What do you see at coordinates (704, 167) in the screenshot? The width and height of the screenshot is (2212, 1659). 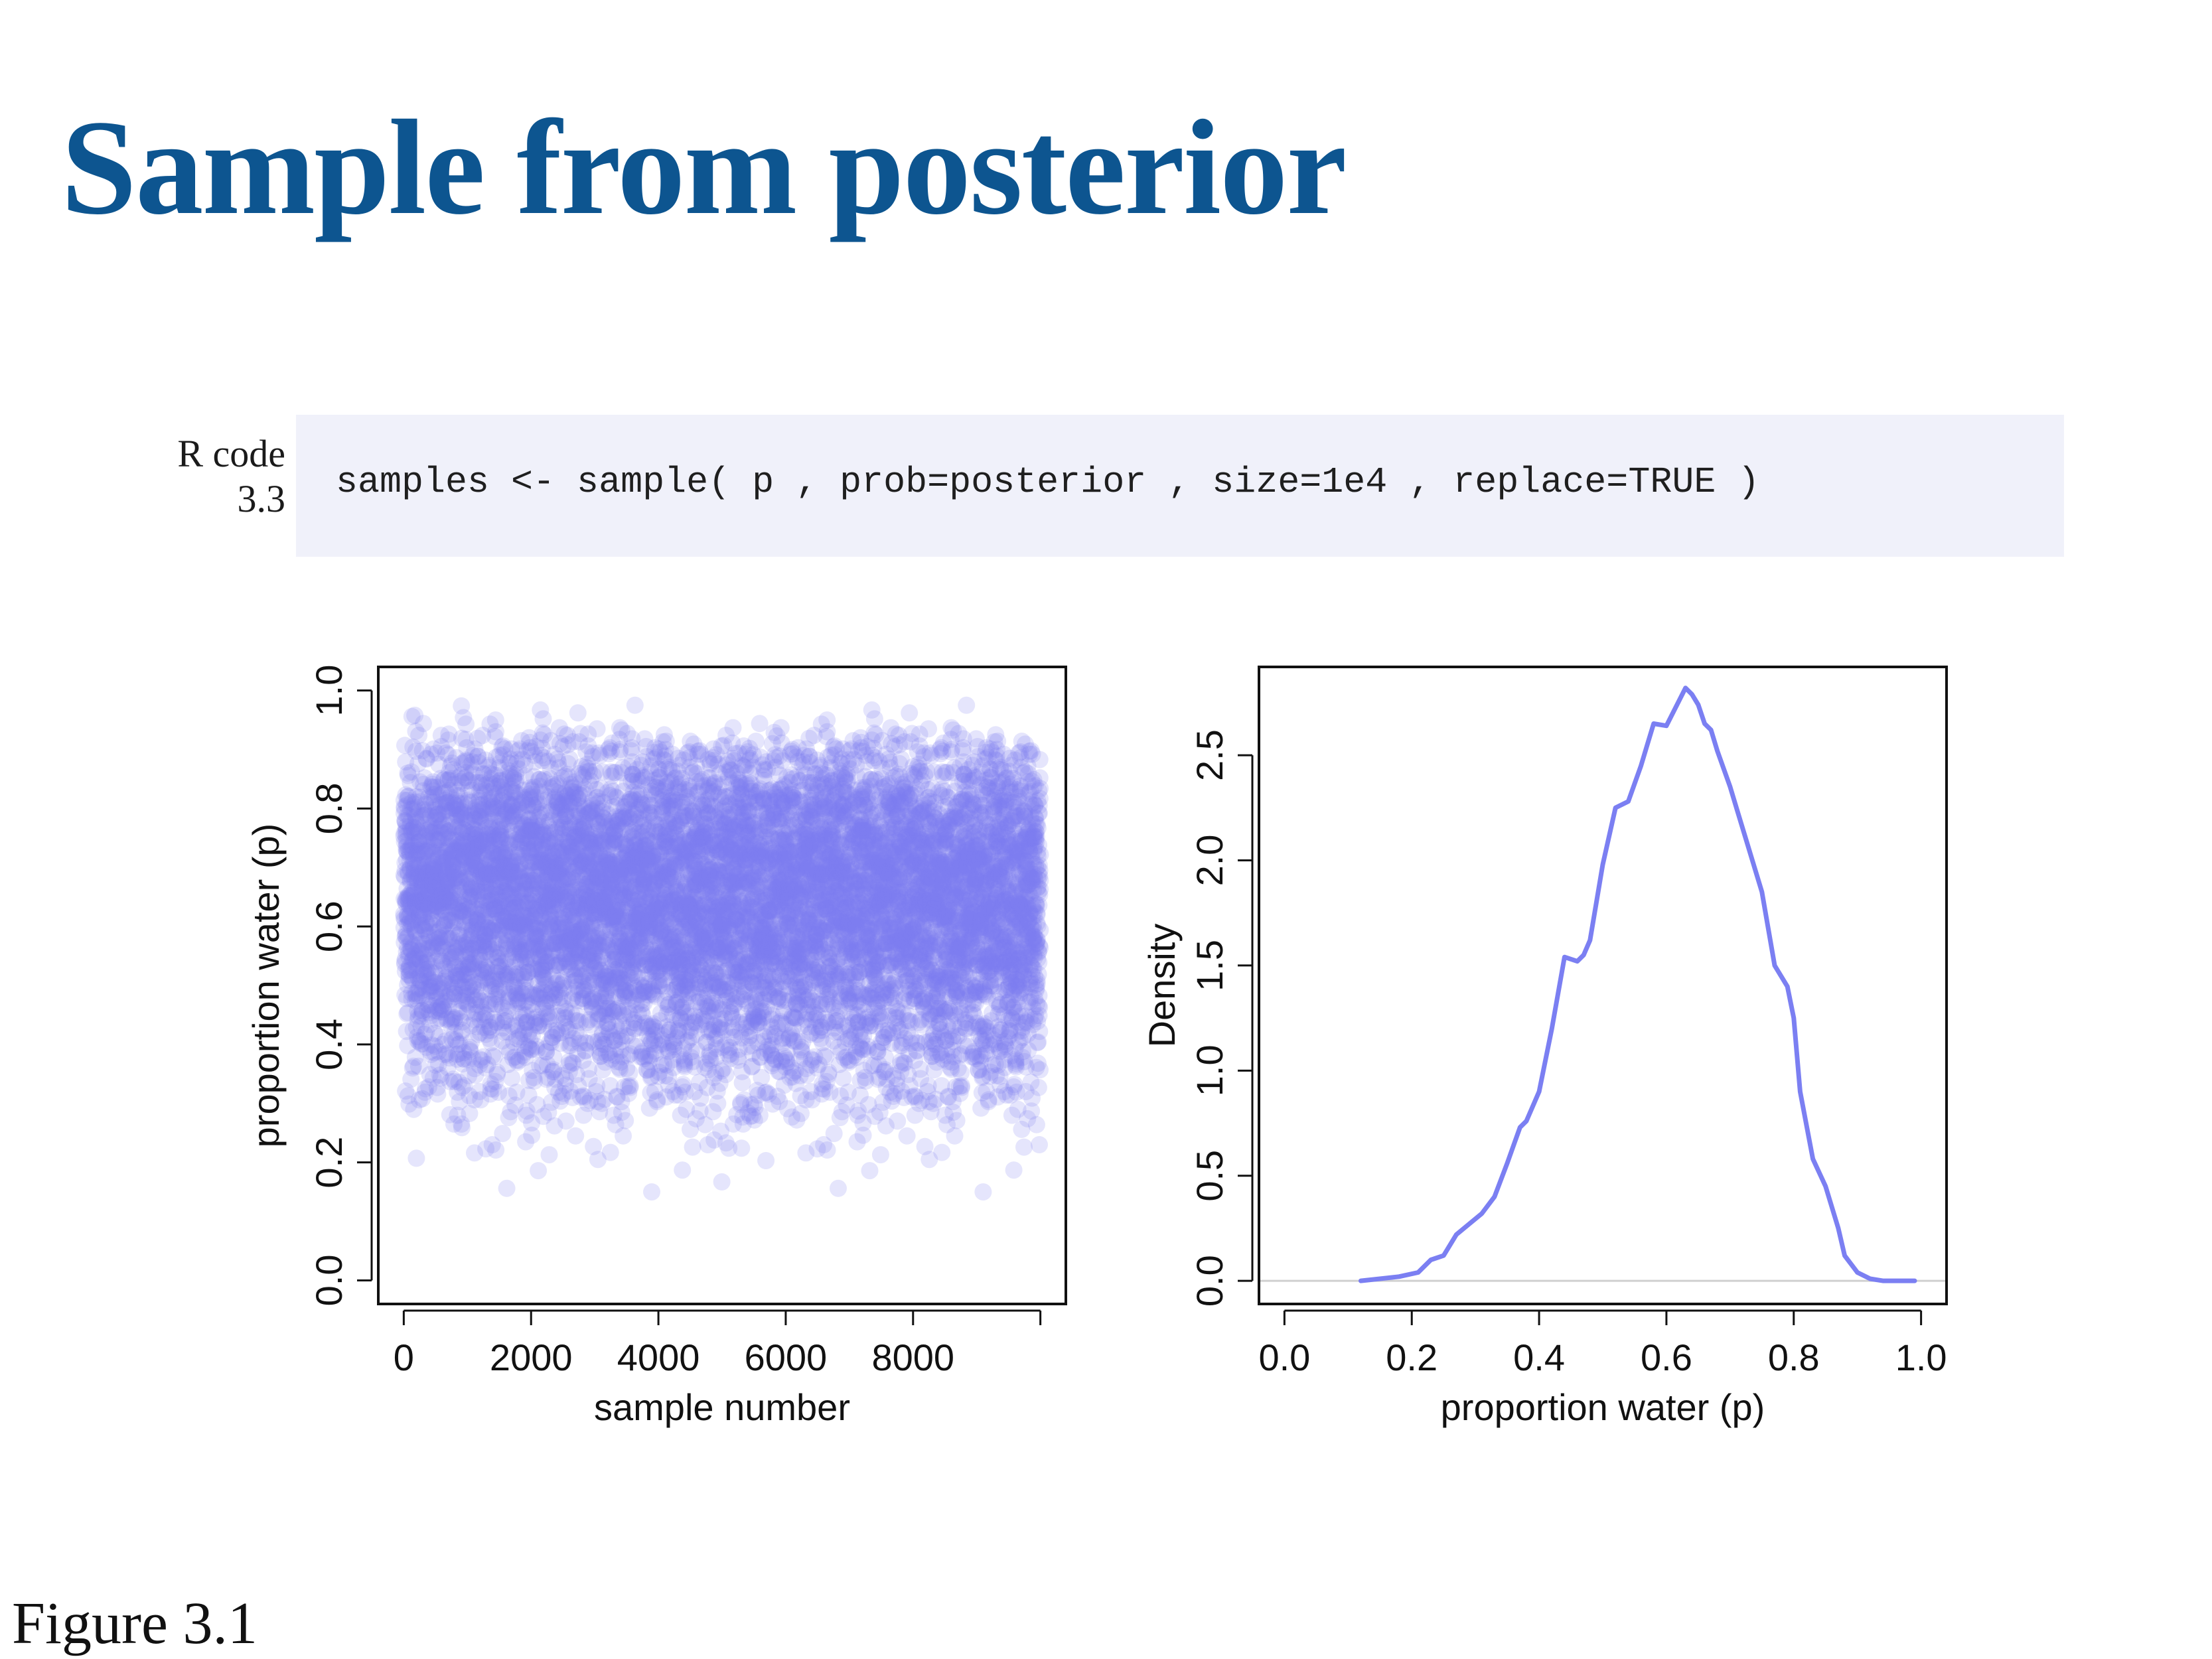 I see `slide-title: Sample from posterior` at bounding box center [704, 167].